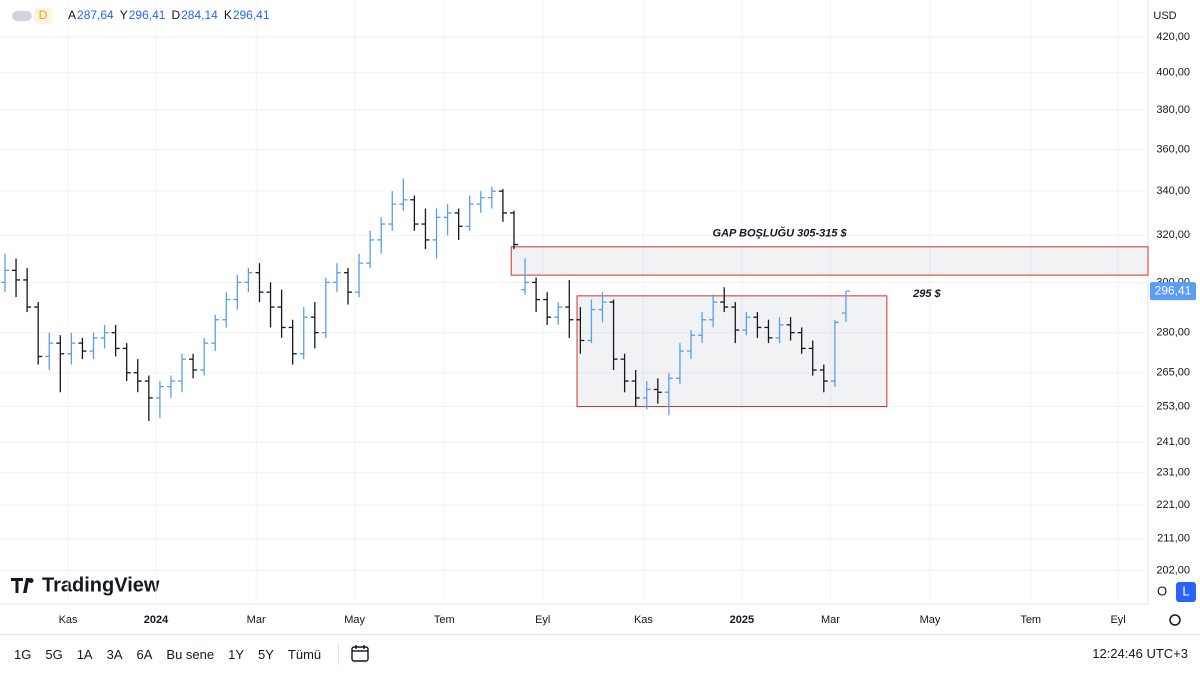  What do you see at coordinates (84, 654) in the screenshot?
I see `range-button: 1A` at bounding box center [84, 654].